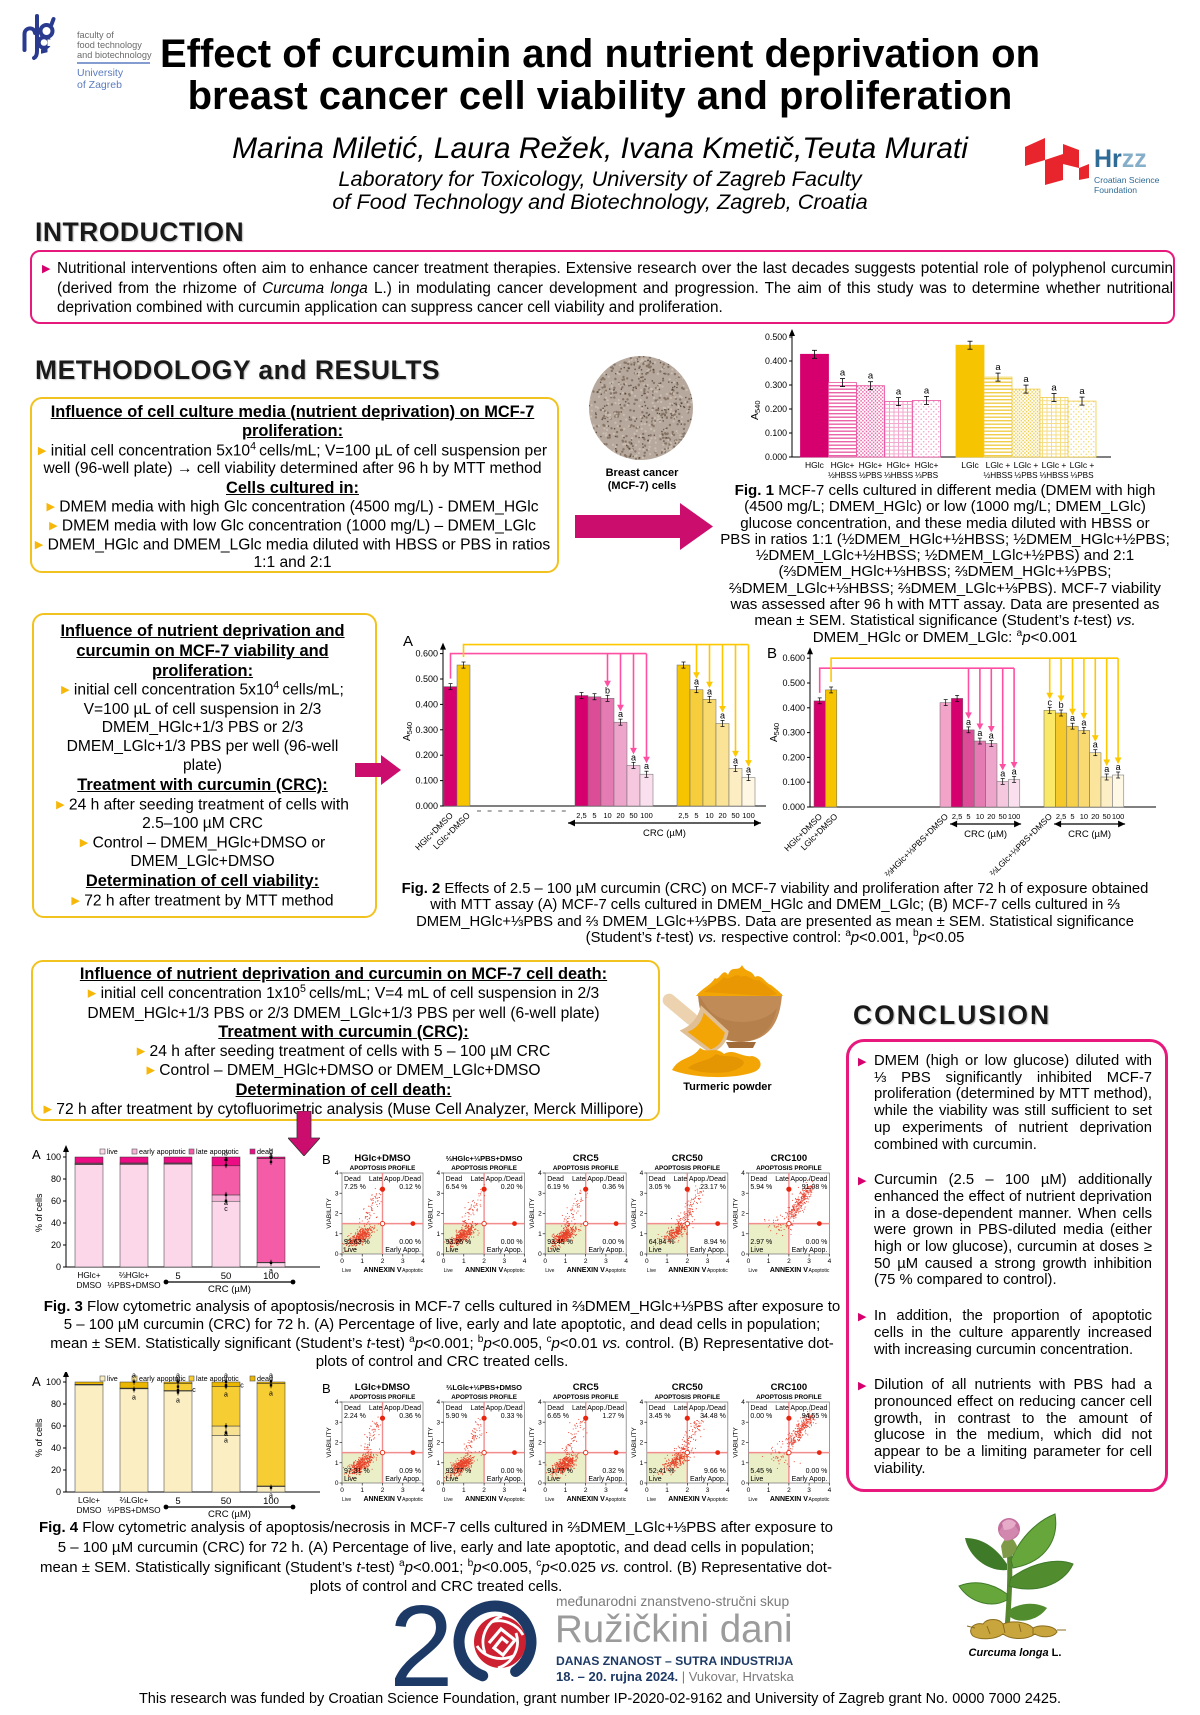  Describe the element at coordinates (793, 733) in the screenshot. I see `svg-text: 0.300` at that location.